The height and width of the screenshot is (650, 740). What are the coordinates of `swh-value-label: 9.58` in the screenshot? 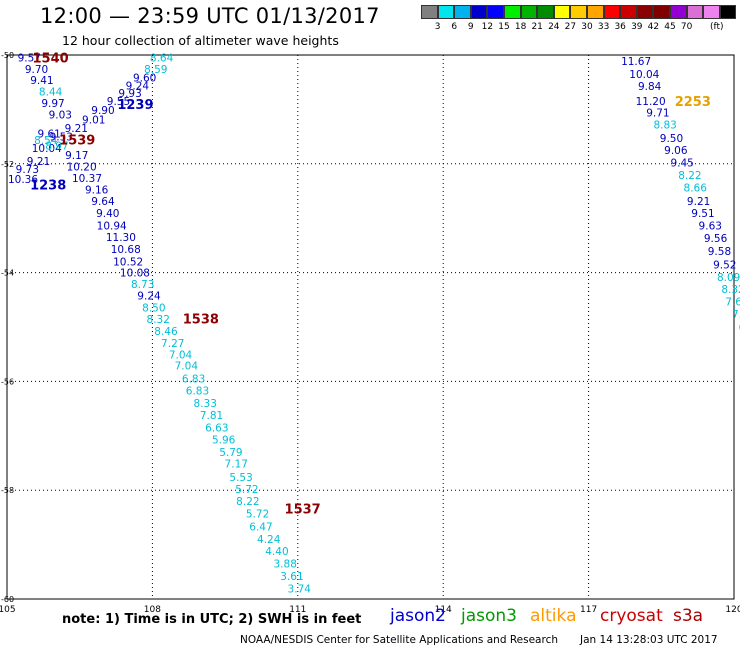 It's located at (719, 252).